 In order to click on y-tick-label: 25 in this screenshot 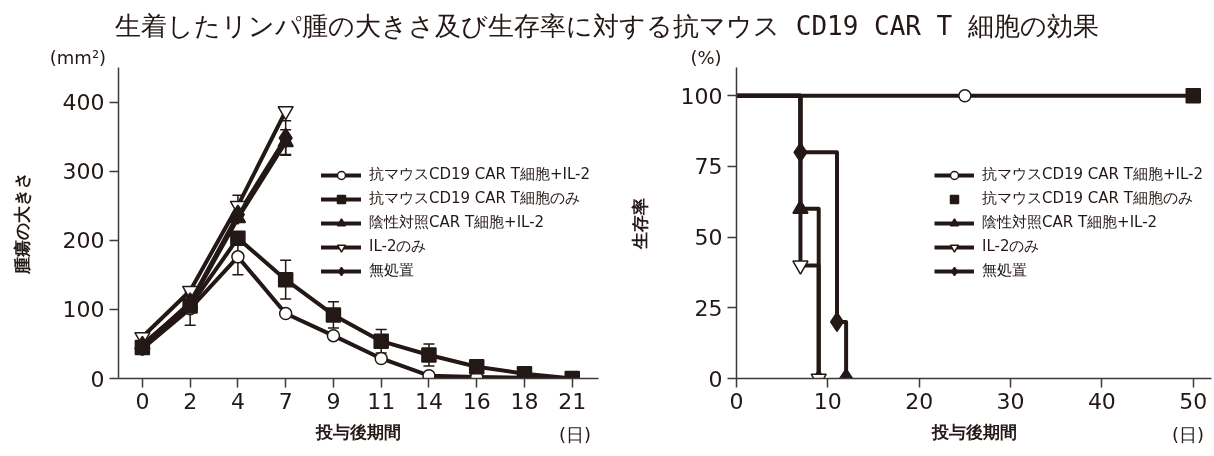, I will do `click(708, 308)`.